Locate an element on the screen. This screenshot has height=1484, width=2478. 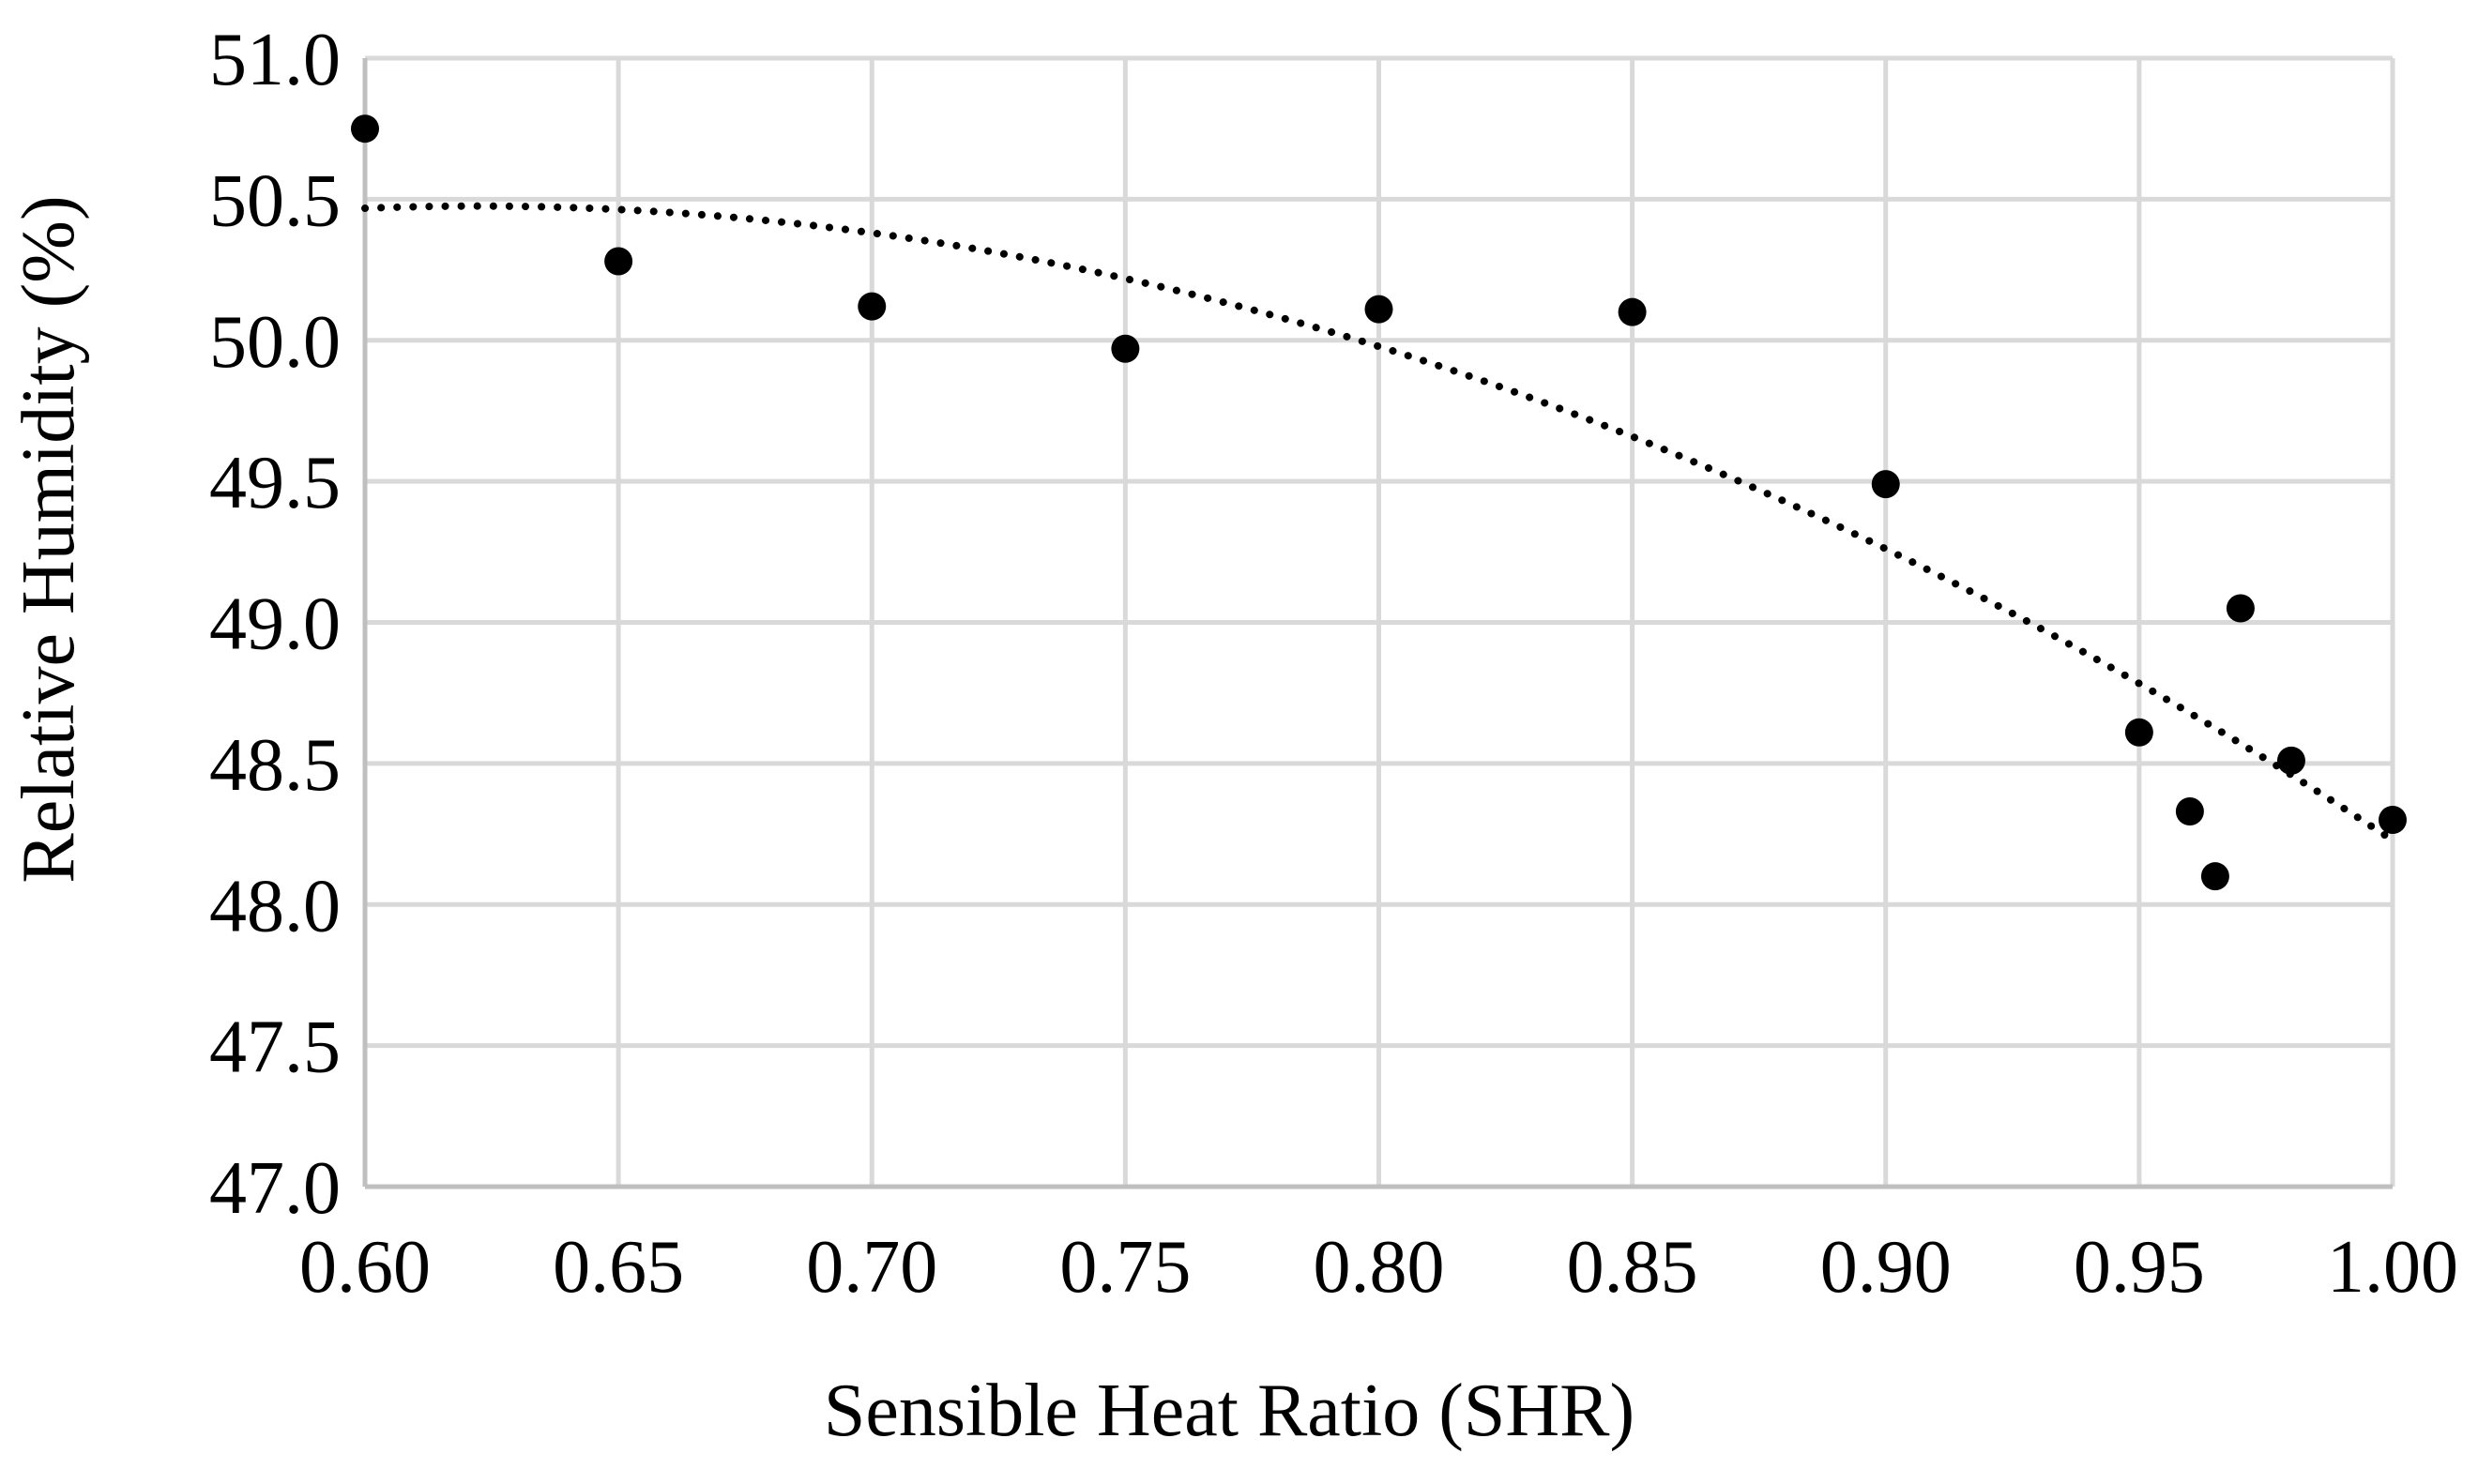
x-tick-label: 0.65 is located at coordinates (618, 1268).